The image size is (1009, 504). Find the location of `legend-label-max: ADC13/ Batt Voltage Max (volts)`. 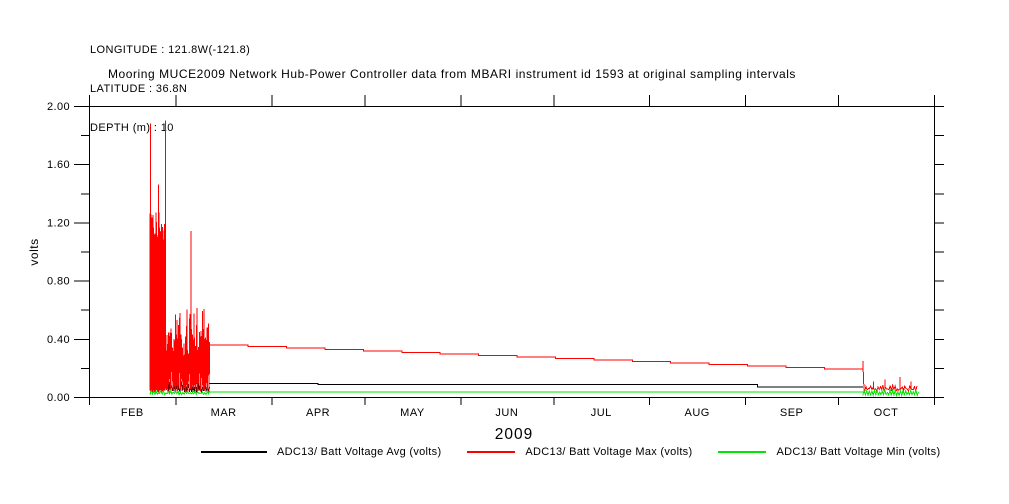

legend-label-max: ADC13/ Batt Voltage Max (volts) is located at coordinates (609, 452).